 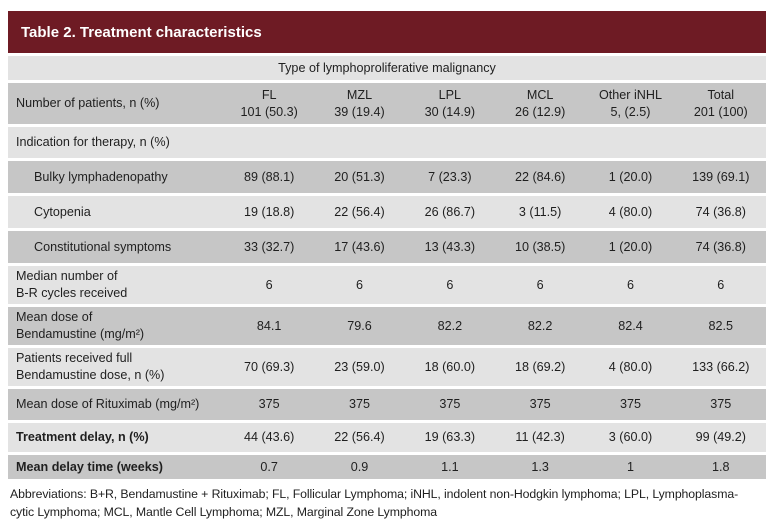 I want to click on cell-value: 1.1, so click(x=450, y=466).